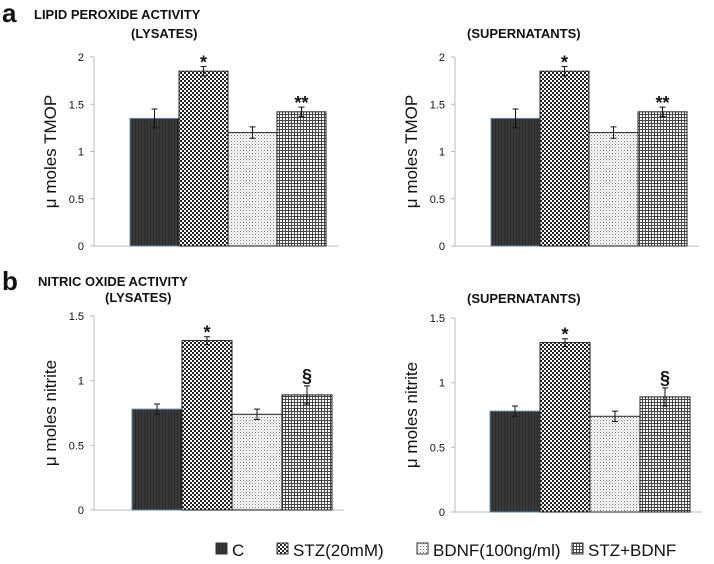 The image size is (714, 564). Describe the element at coordinates (632, 550) in the screenshot. I see `legend-label: STZ+BDNF` at that location.